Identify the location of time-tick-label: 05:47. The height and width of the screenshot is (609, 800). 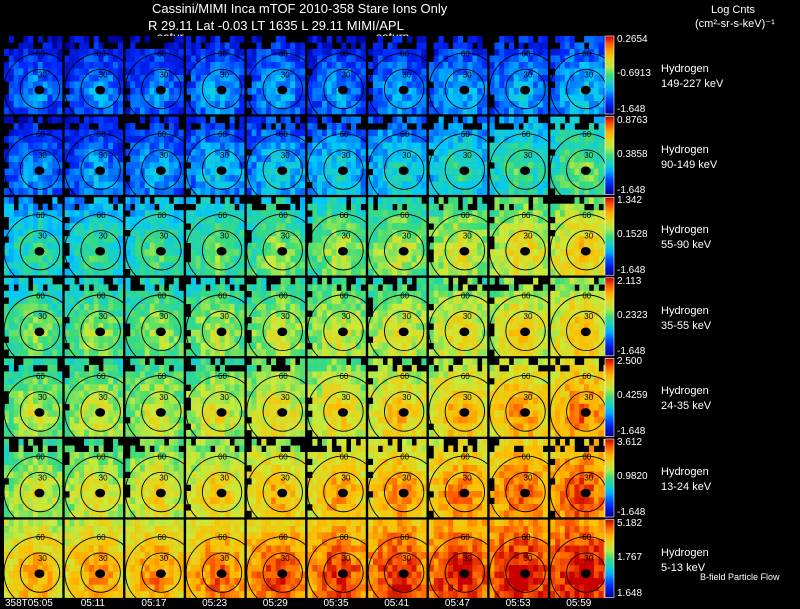
(457, 603).